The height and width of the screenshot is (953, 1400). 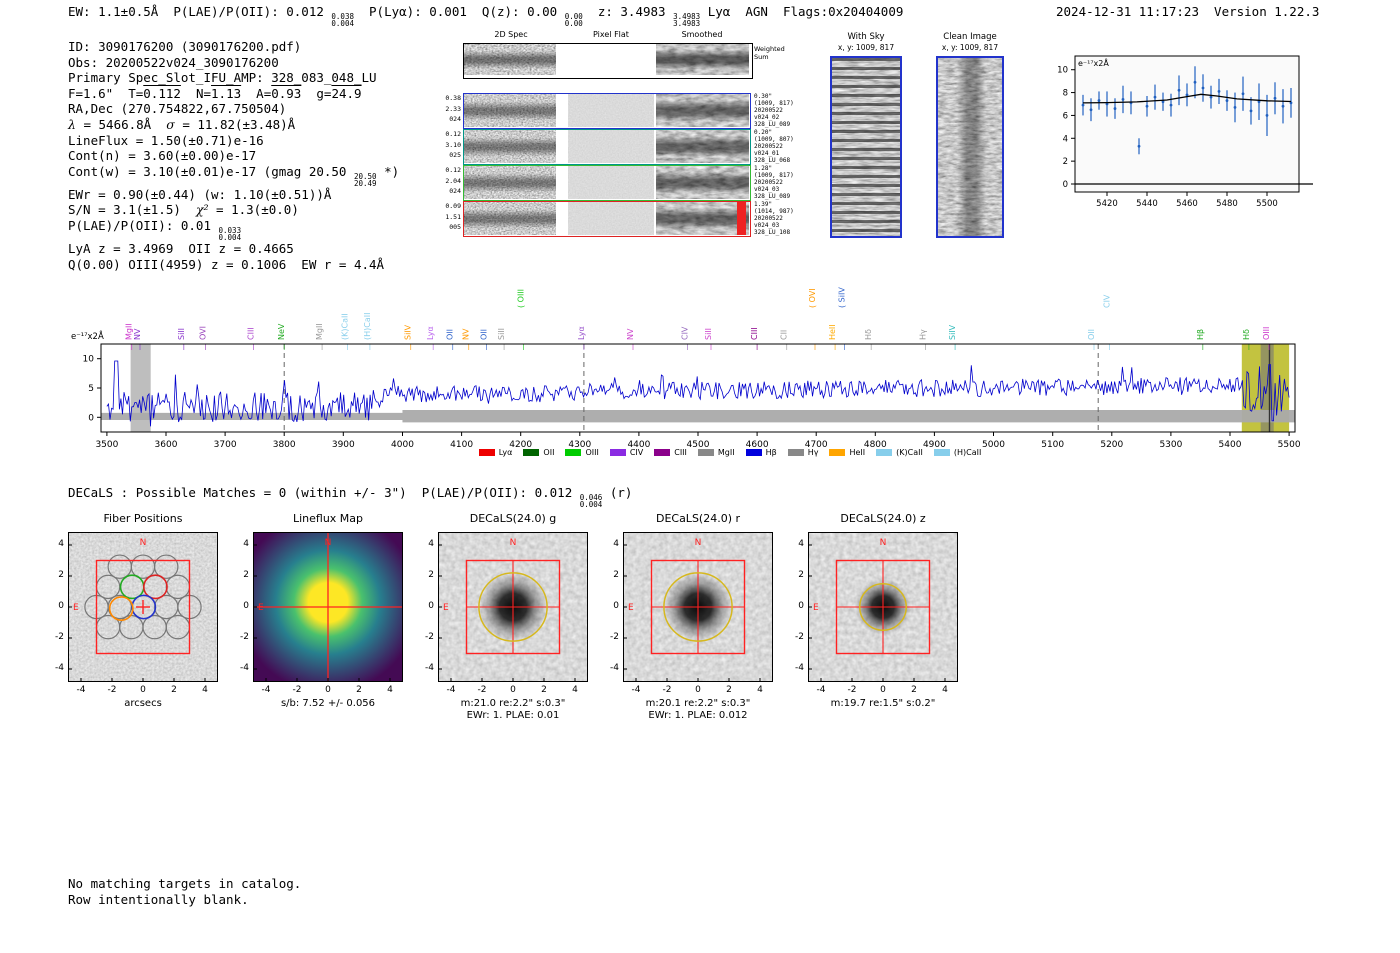 I want to click on footer-line-1: No matching targets in catalog., so click(x=185, y=883).